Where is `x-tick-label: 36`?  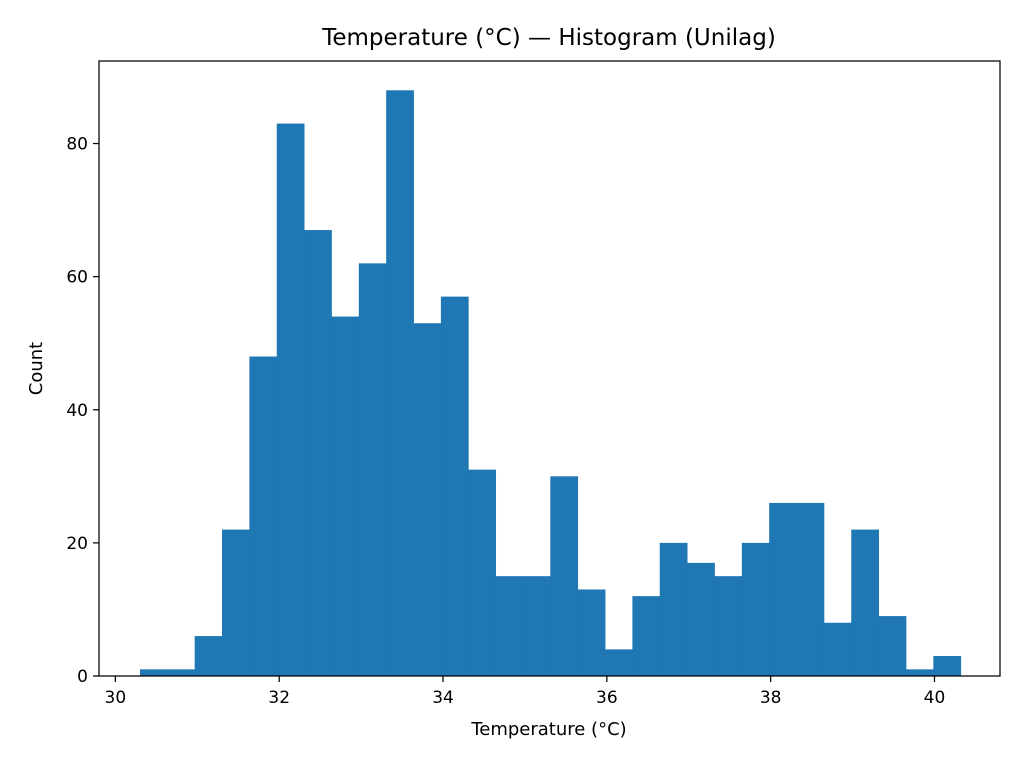 x-tick-label: 36 is located at coordinates (607, 698).